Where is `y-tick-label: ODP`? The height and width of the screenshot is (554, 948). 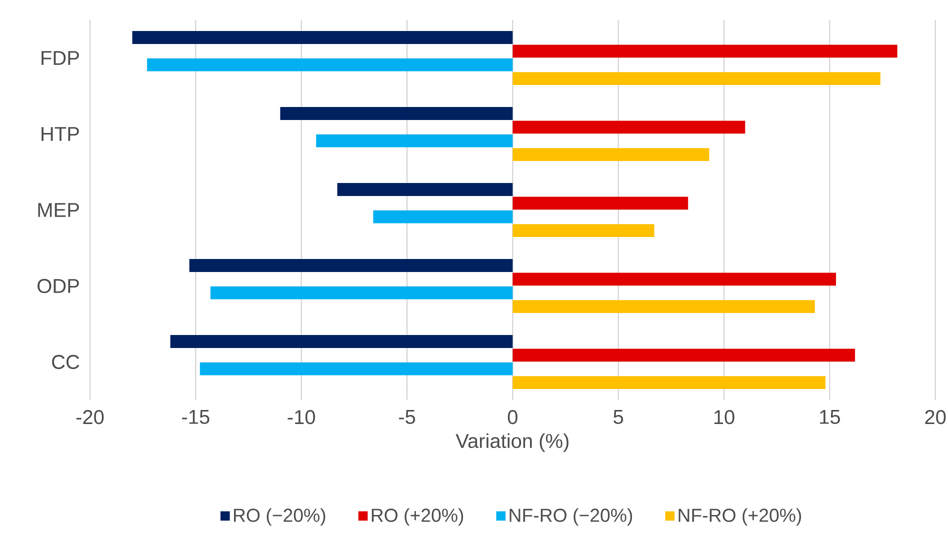
y-tick-label: ODP is located at coordinates (58, 286).